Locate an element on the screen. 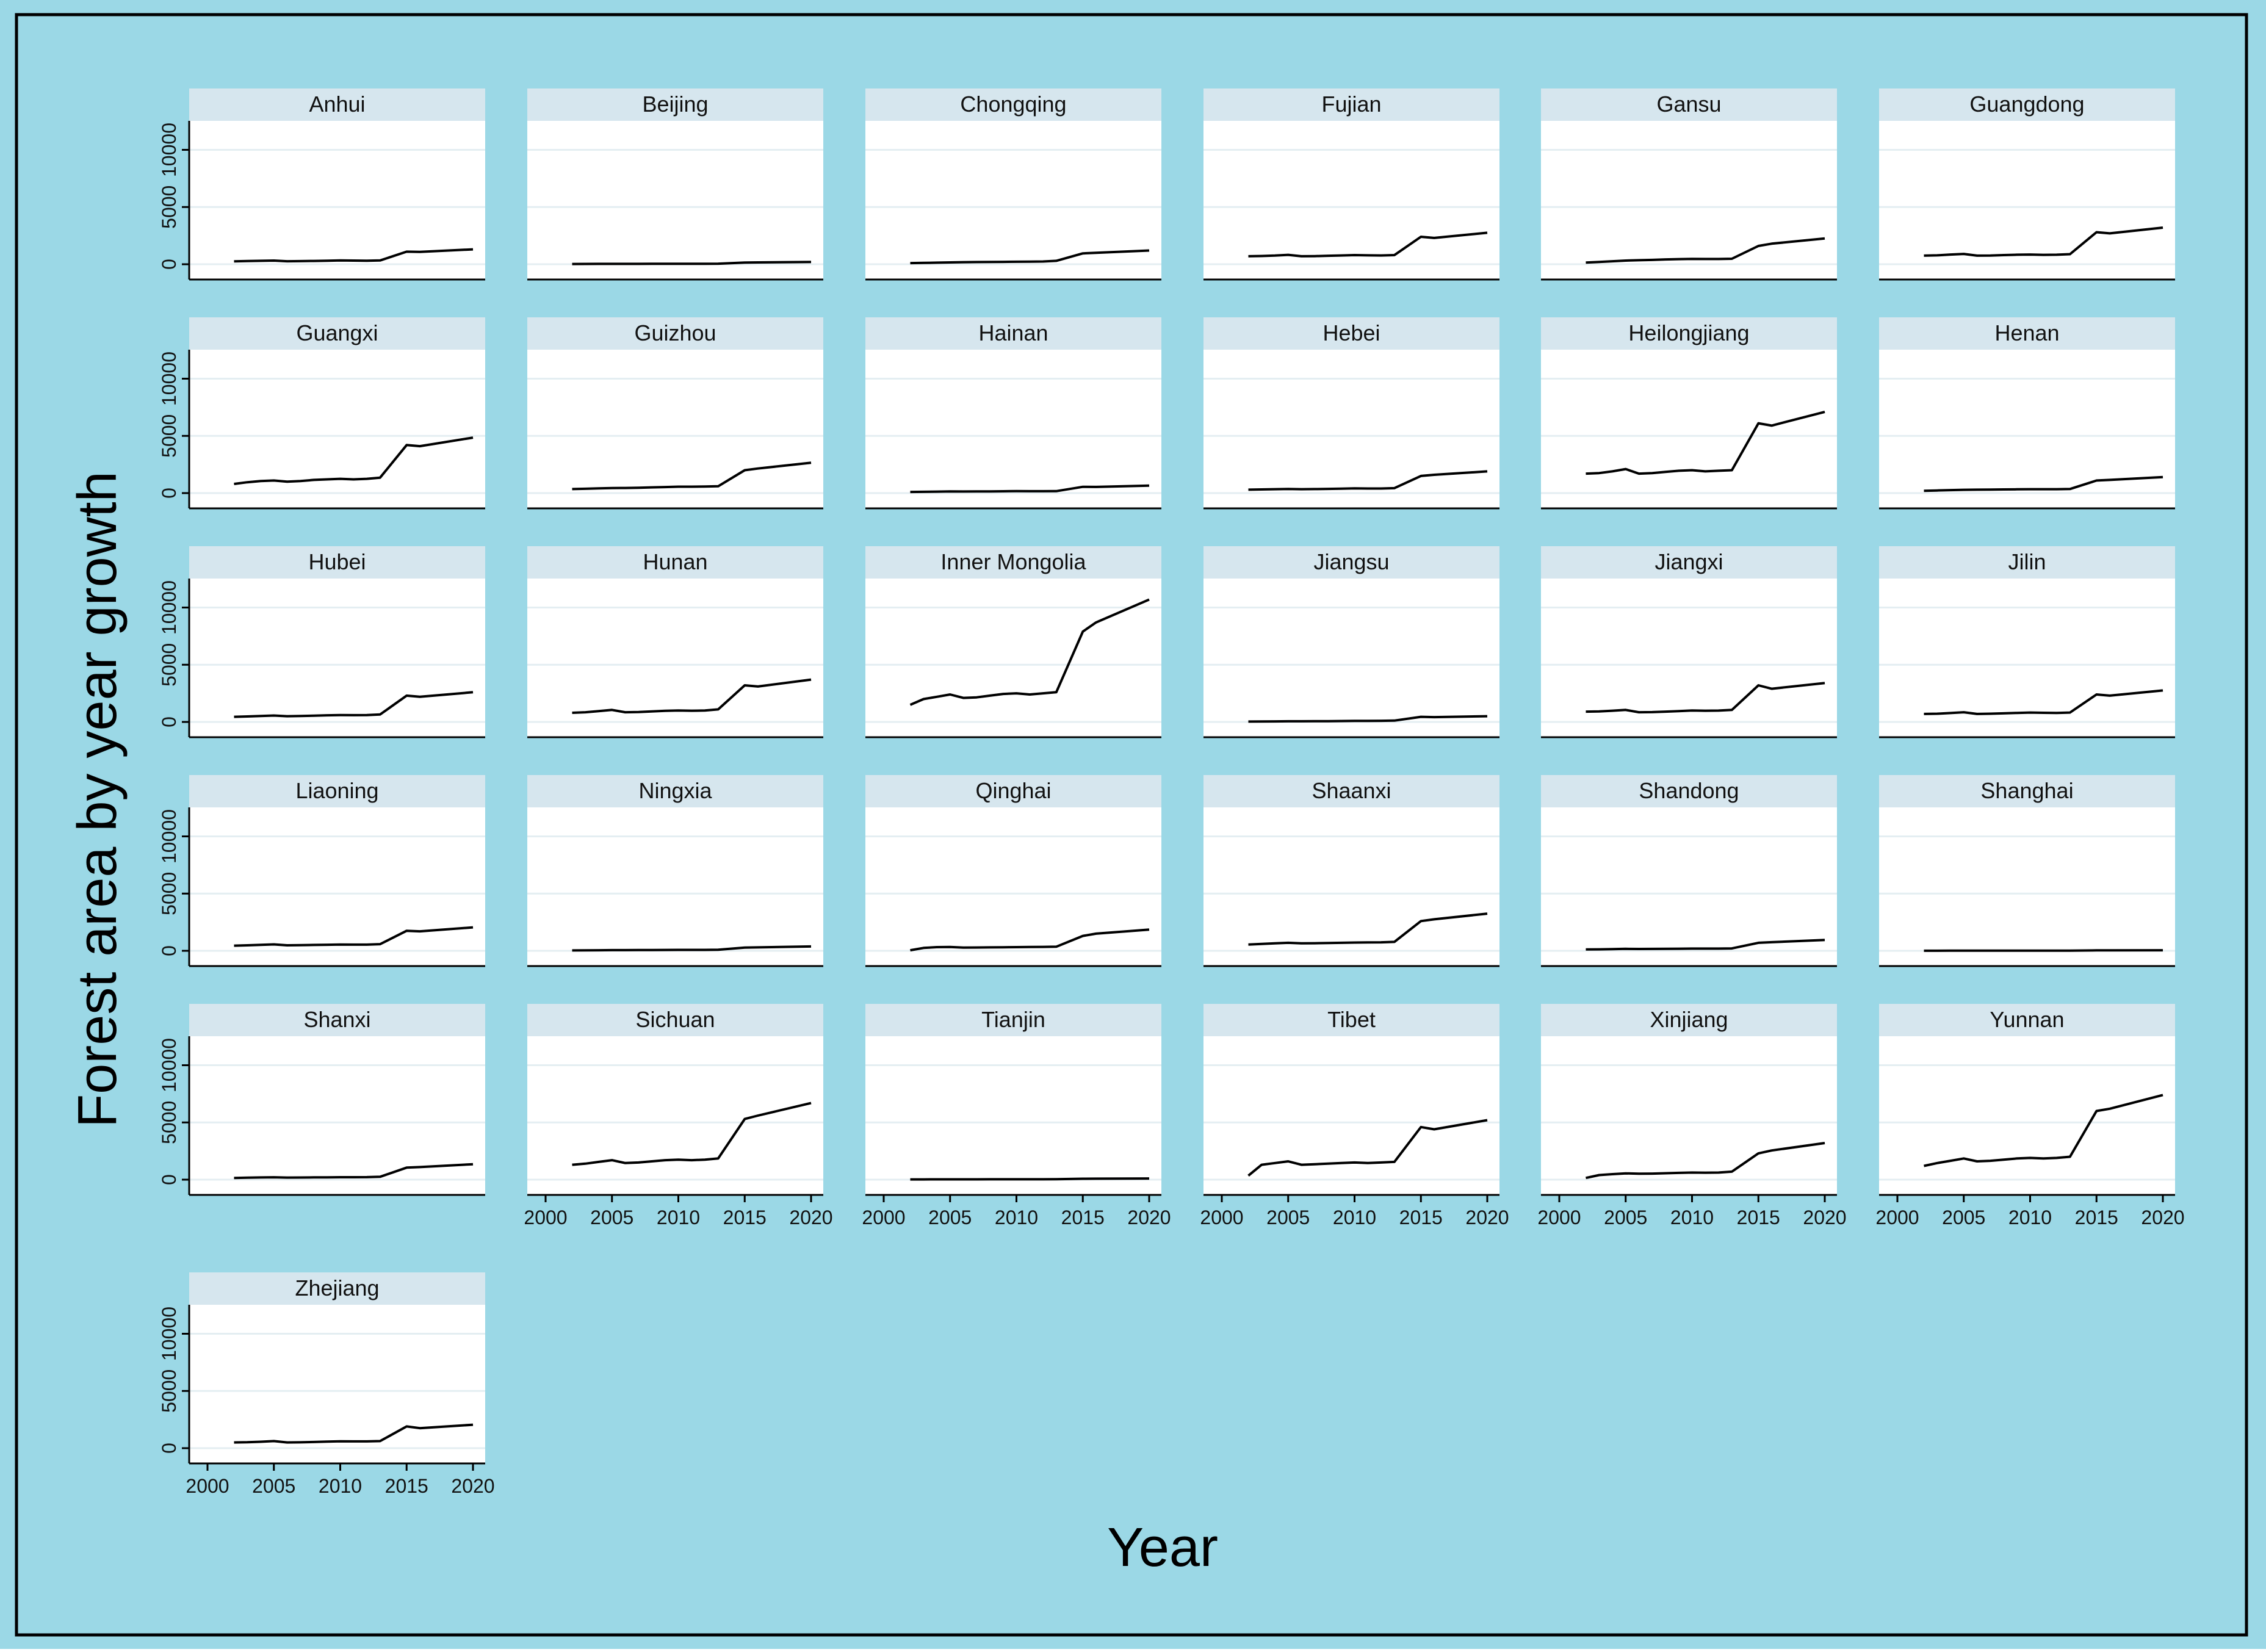 Image resolution: width=2266 pixels, height=1652 pixels. panel-hainan: Hainan is located at coordinates (1013, 413).